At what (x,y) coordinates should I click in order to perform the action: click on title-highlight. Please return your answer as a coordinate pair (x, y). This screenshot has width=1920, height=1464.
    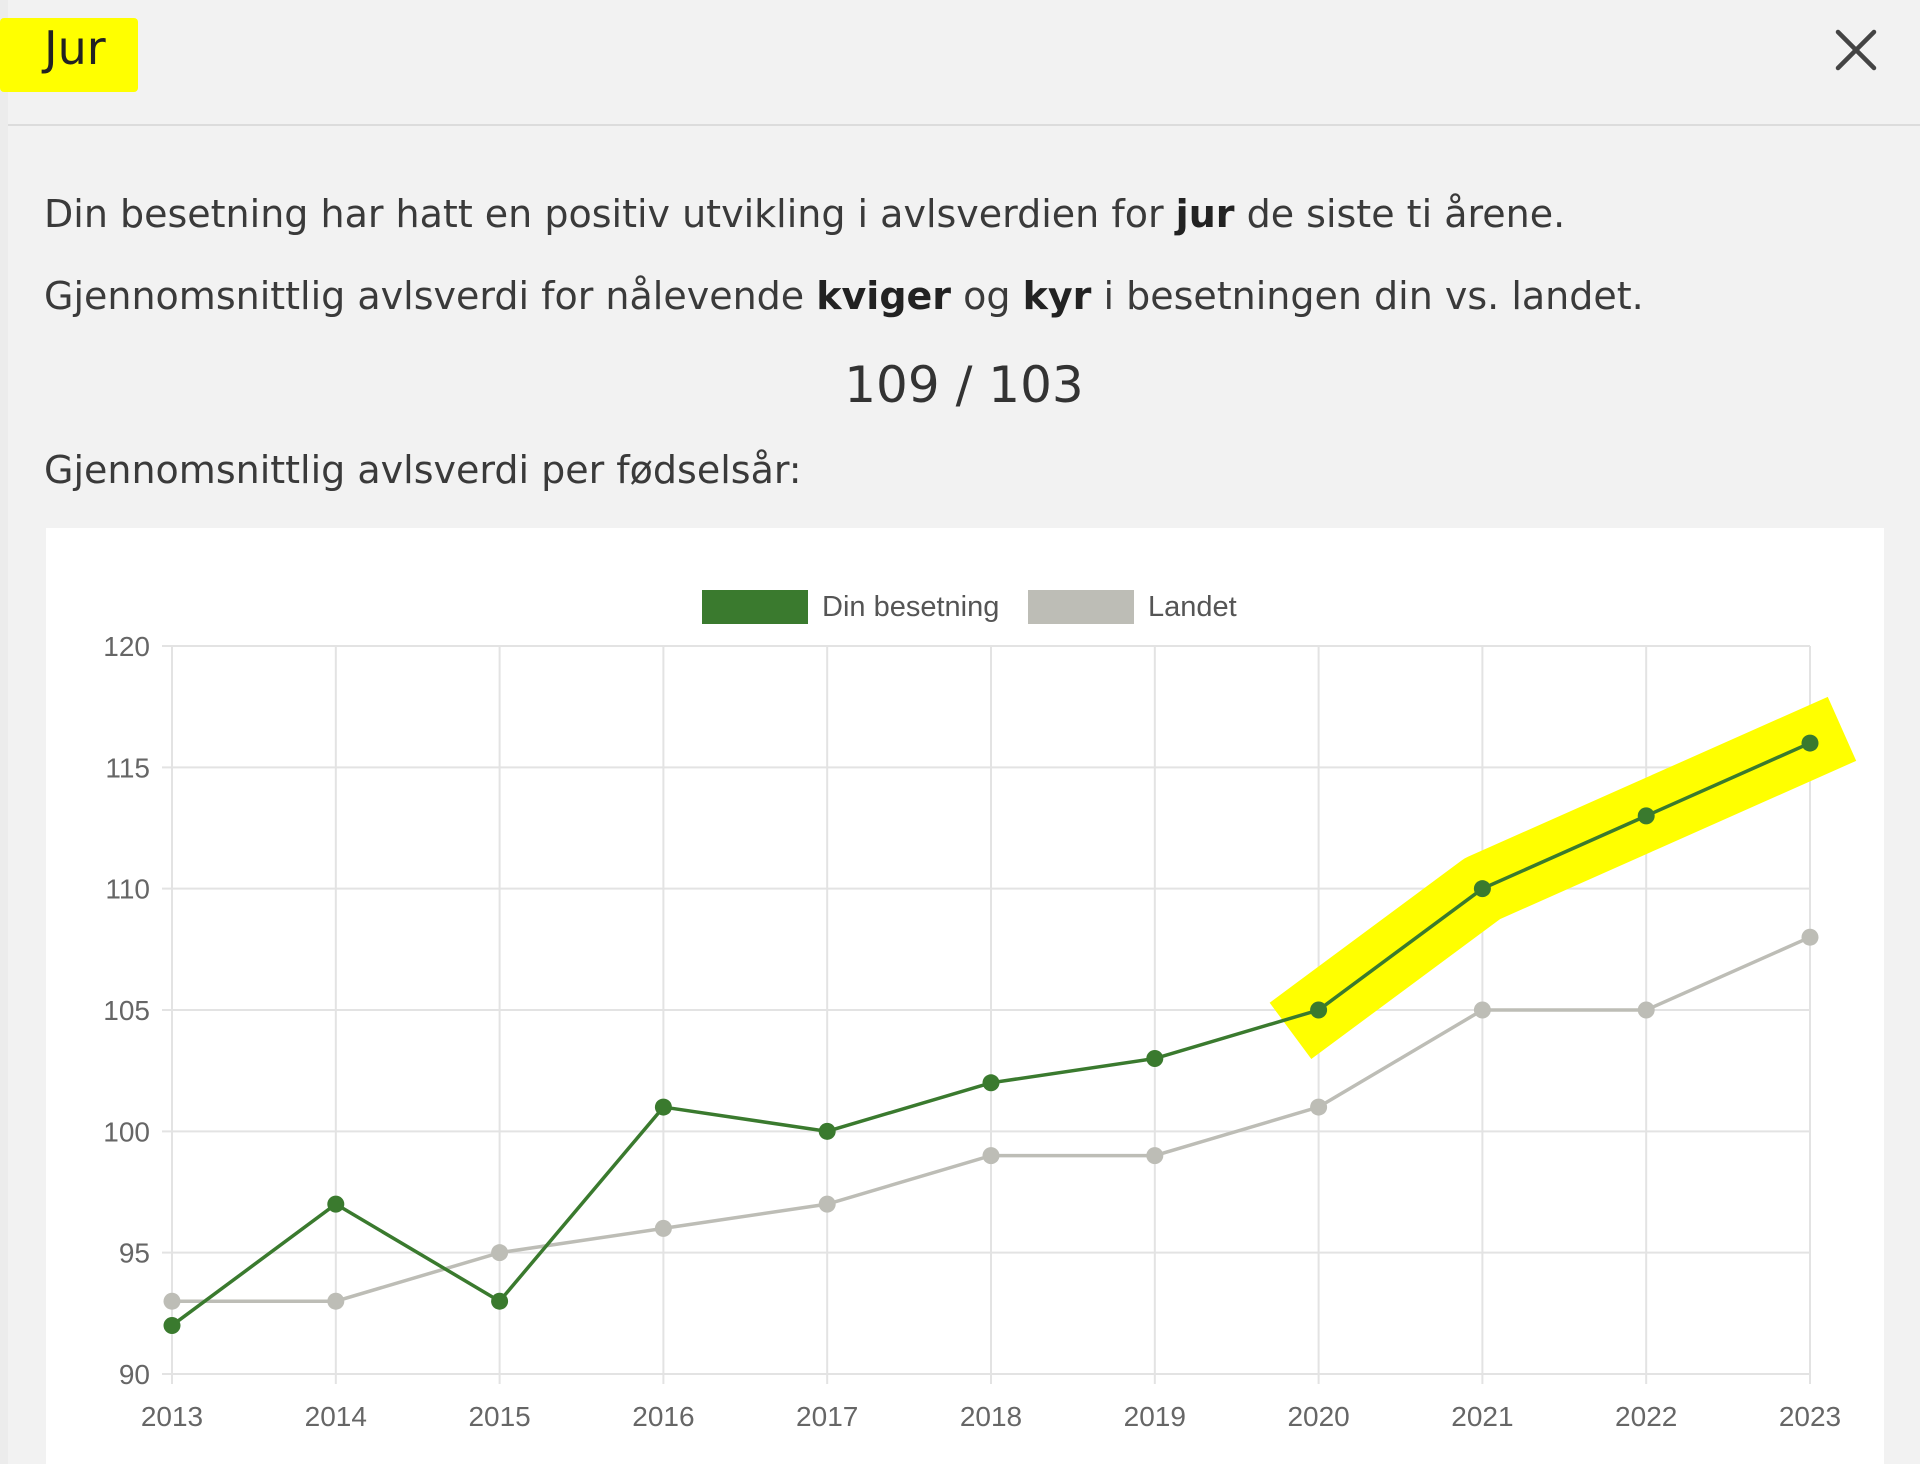
    Looking at the image, I should click on (69, 55).